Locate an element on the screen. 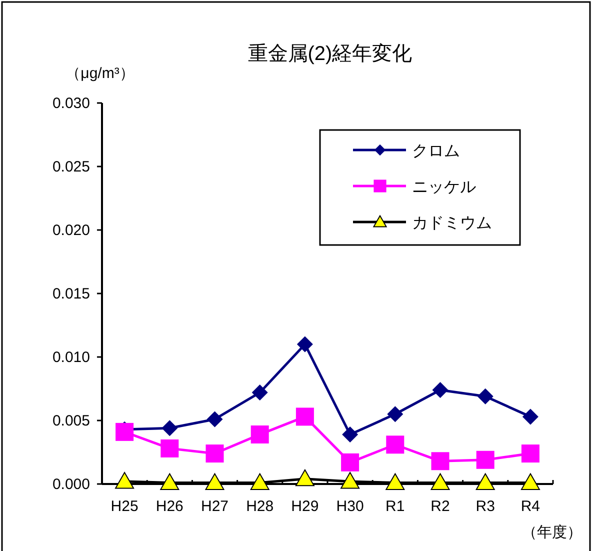  y-tick-label: 0.025 is located at coordinates (71, 167).